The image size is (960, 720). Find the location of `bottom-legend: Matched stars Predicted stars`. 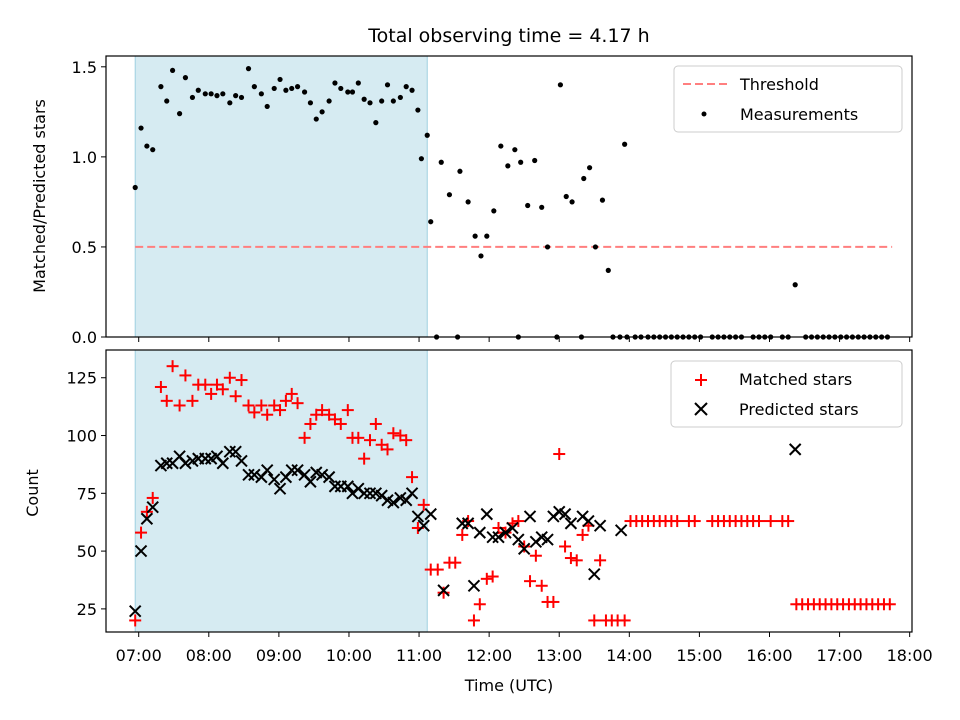

bottom-legend: Matched stars Predicted stars is located at coordinates (786, 394).